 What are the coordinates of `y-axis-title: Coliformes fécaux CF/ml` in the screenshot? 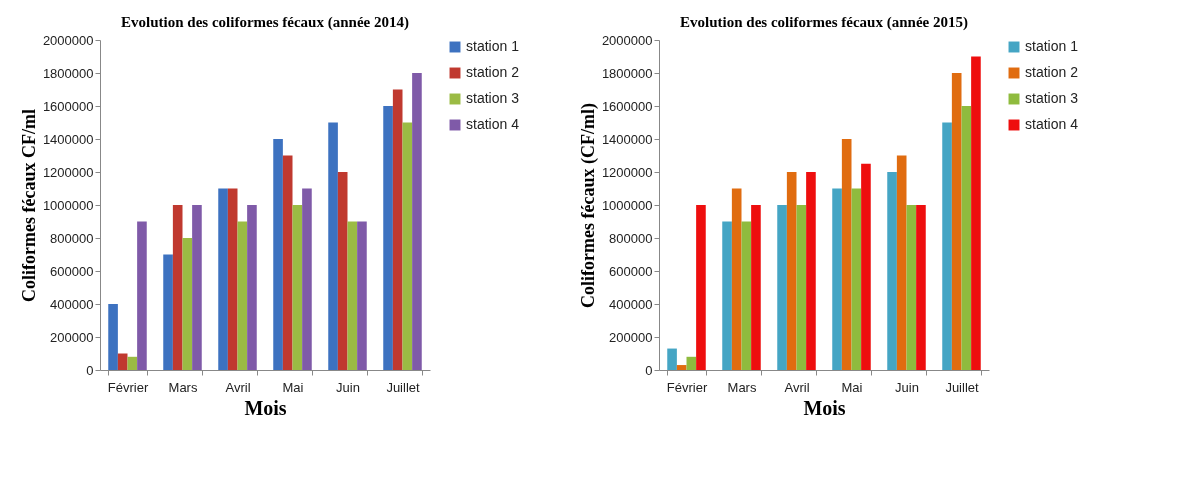 It's located at (28, 205).